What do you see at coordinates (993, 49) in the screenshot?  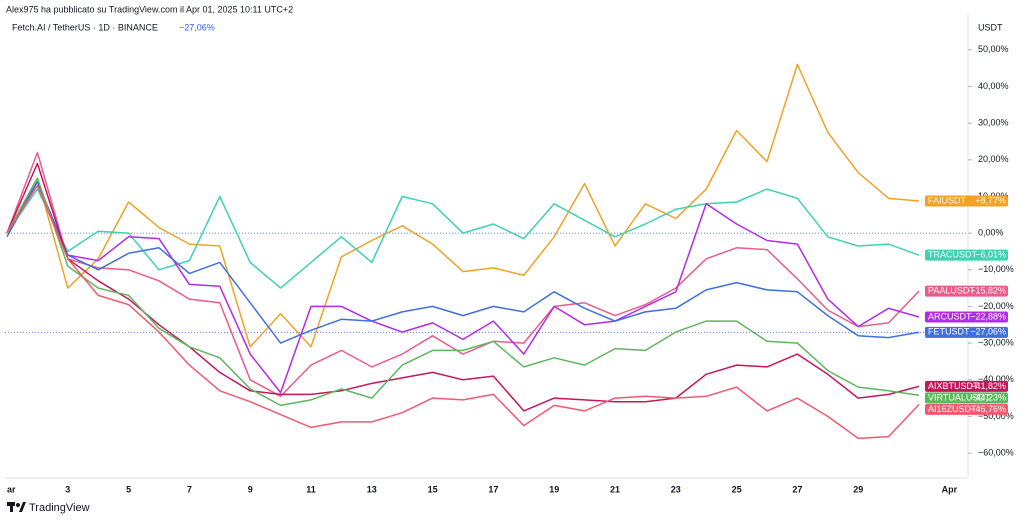 I see `y-tick-label: 50,00%` at bounding box center [993, 49].